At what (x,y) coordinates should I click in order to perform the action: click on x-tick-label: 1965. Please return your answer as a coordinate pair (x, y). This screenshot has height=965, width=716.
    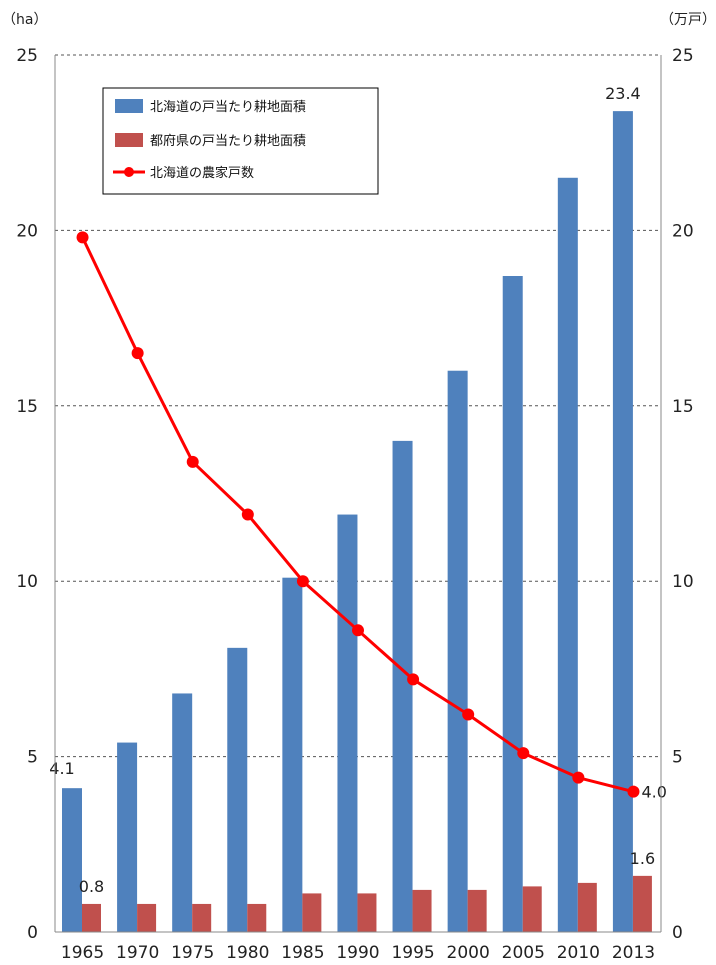
    Looking at the image, I should click on (82, 953).